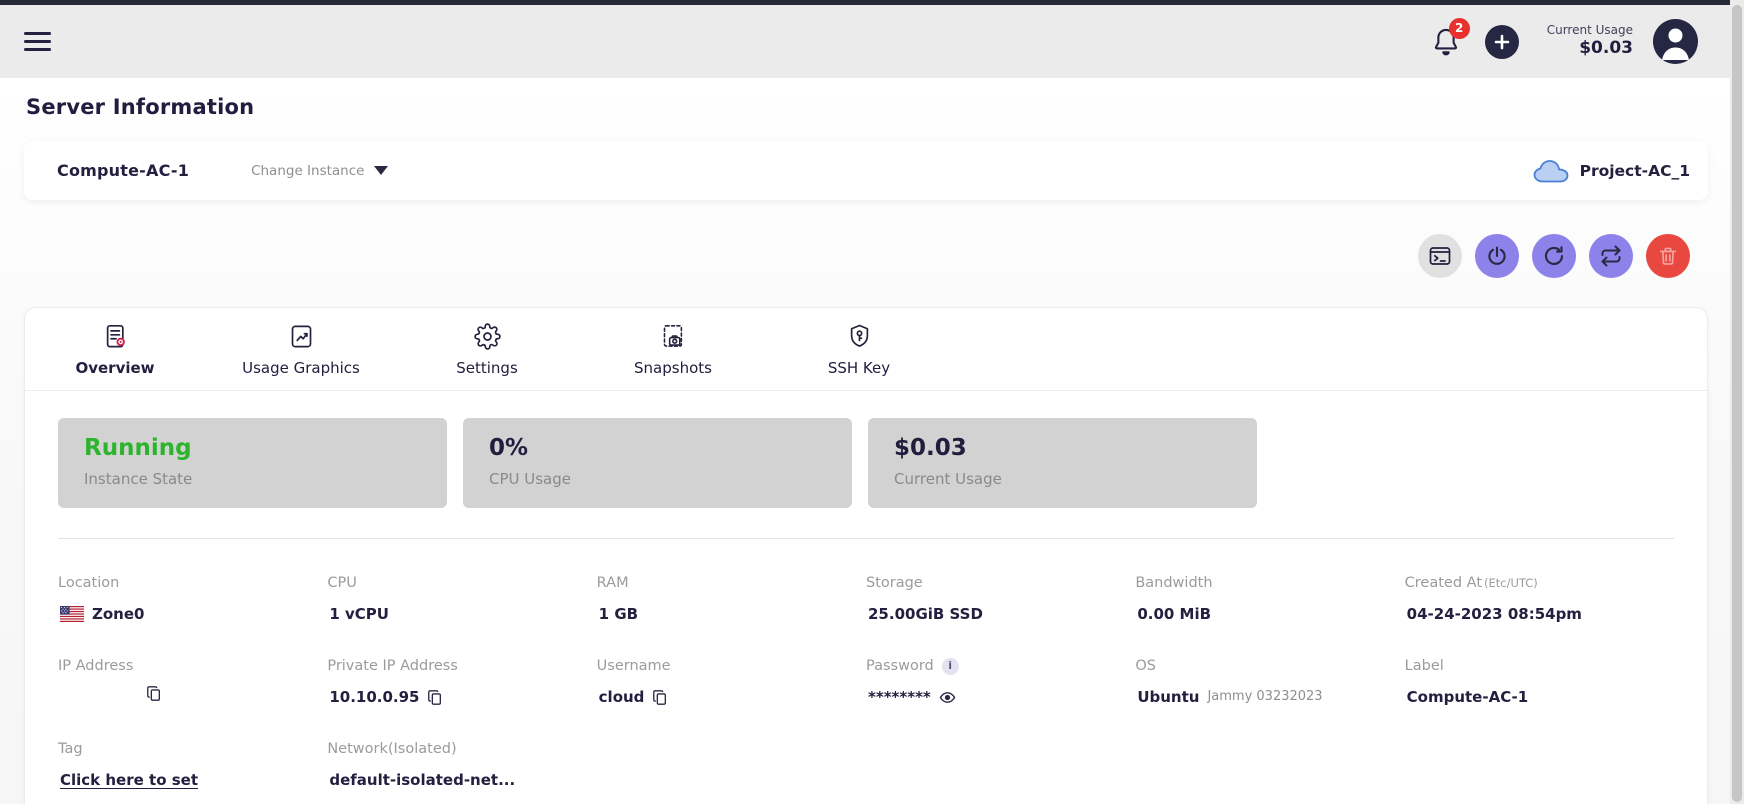 The image size is (1744, 804). Describe the element at coordinates (925, 614) in the screenshot. I see `storage-value: 25.00GiB SSD` at that location.